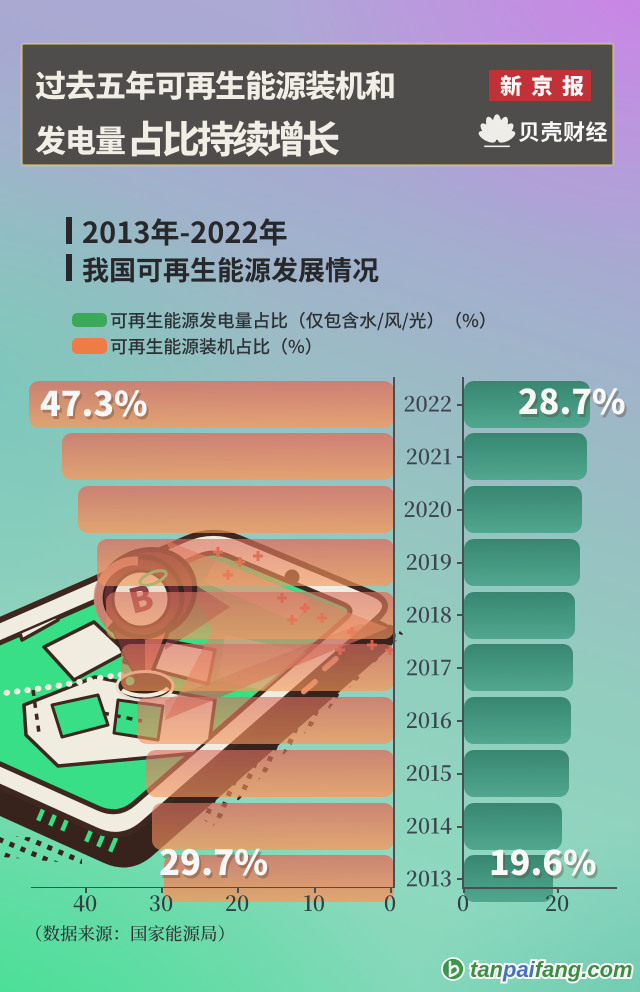  Describe the element at coordinates (551, 969) in the screenshot. I see `svg-text: tanpaifang.com` at that location.